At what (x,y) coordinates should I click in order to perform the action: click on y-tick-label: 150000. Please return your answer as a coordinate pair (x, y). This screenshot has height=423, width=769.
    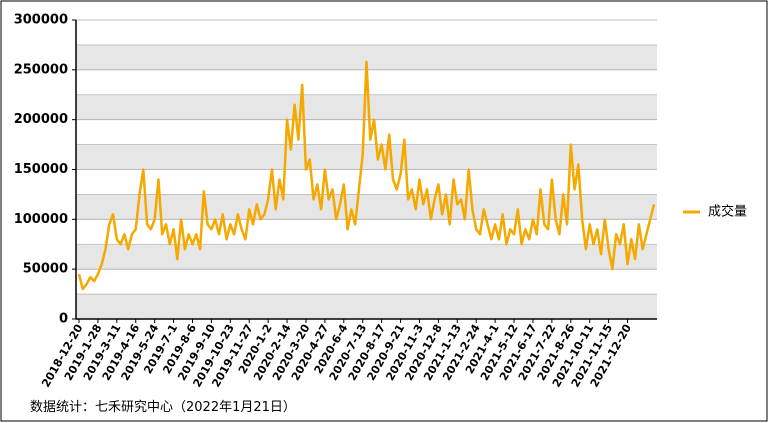
    Looking at the image, I should click on (41, 169).